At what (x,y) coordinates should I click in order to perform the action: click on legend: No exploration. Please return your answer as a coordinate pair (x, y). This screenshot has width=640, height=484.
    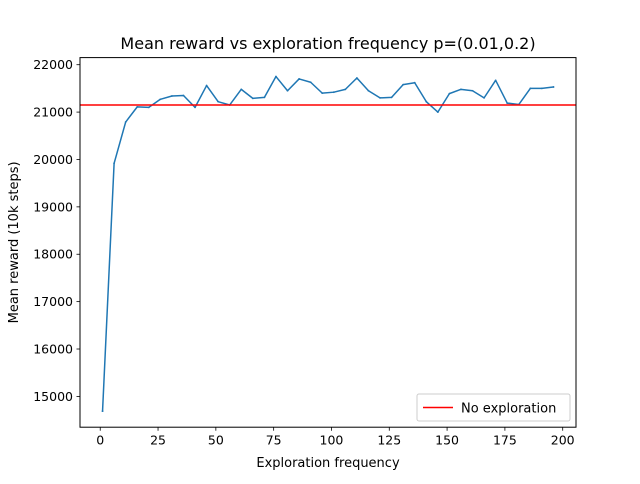
    Looking at the image, I should click on (493, 407).